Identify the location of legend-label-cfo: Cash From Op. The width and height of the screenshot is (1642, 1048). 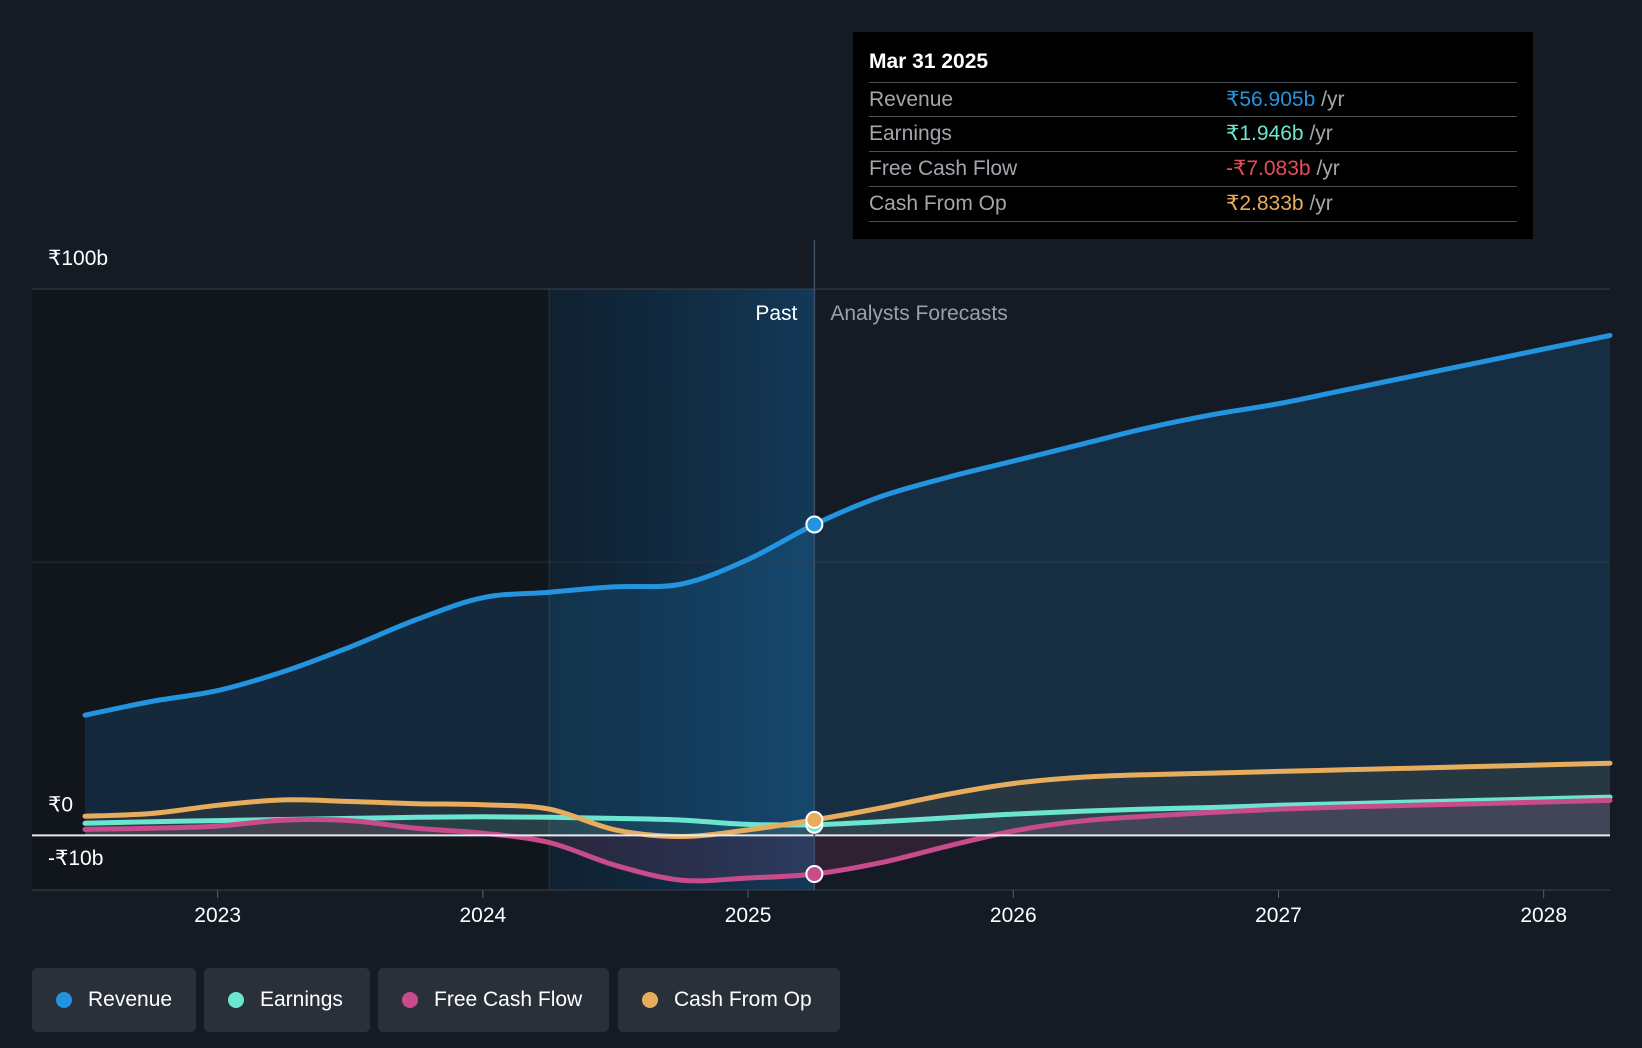
(743, 999).